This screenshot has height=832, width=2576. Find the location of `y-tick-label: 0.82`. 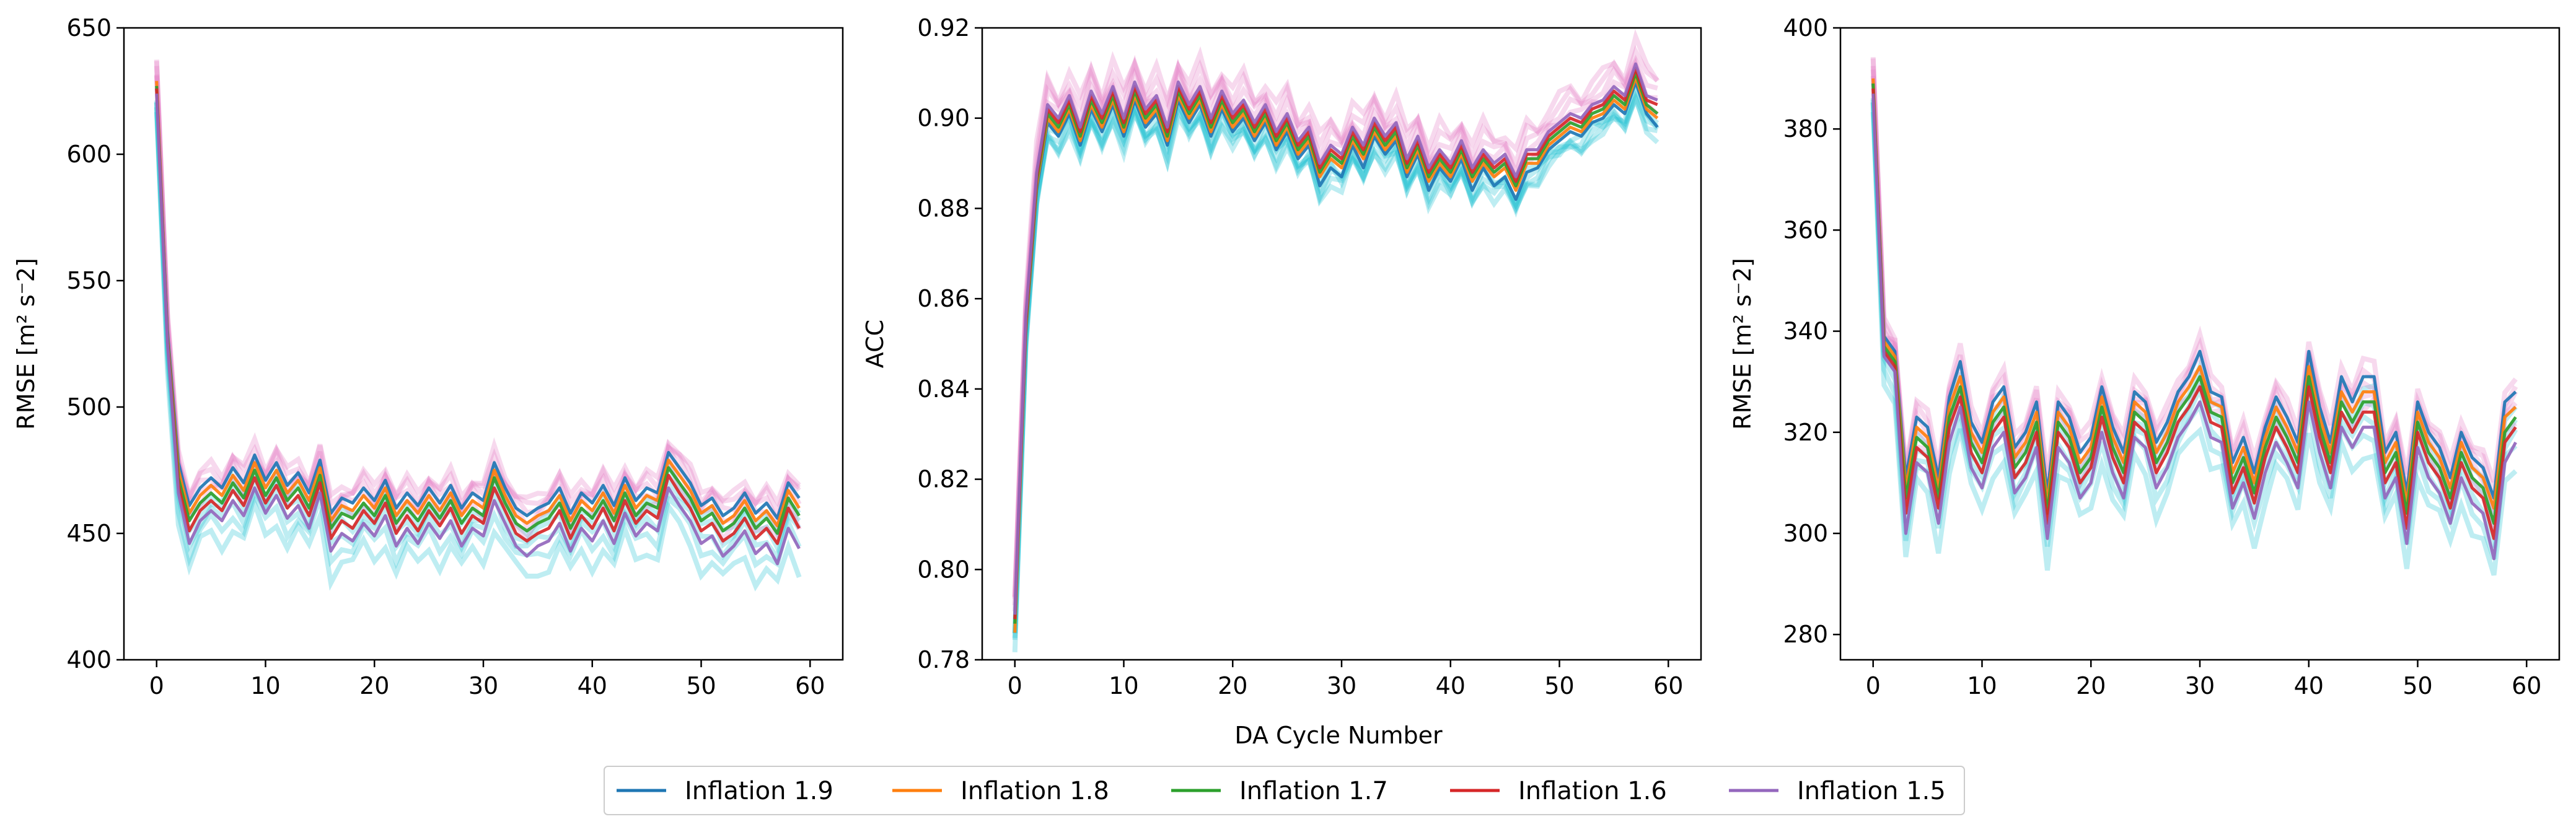

y-tick-label: 0.82 is located at coordinates (944, 479).